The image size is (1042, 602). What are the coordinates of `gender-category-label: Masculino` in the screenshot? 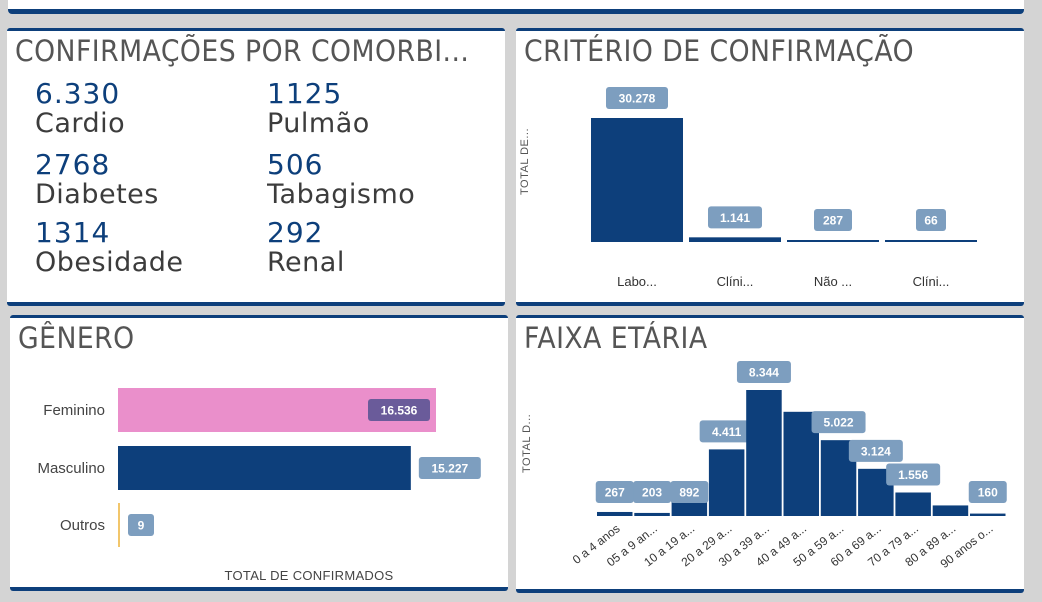 It's located at (71, 468).